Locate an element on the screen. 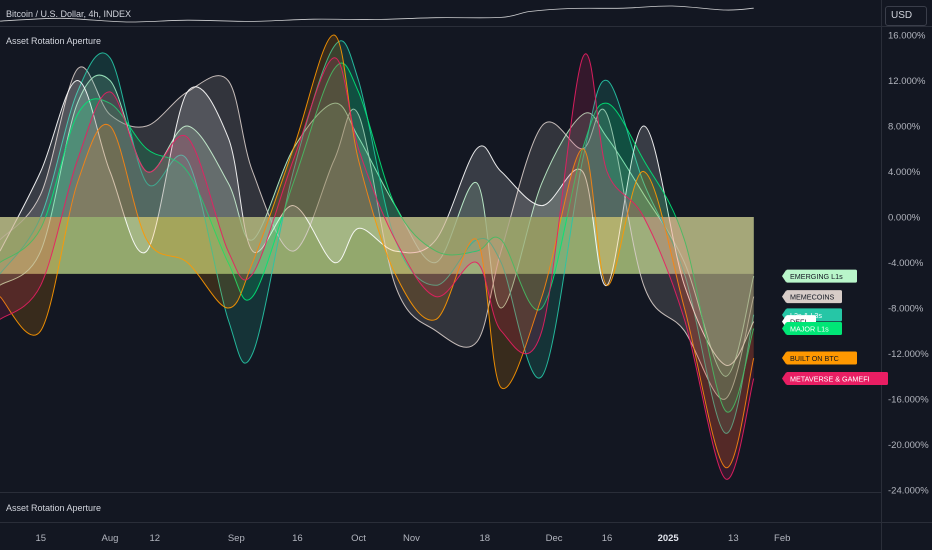  series-label-built-on-btc: BUILT ON BTC is located at coordinates (819, 358).